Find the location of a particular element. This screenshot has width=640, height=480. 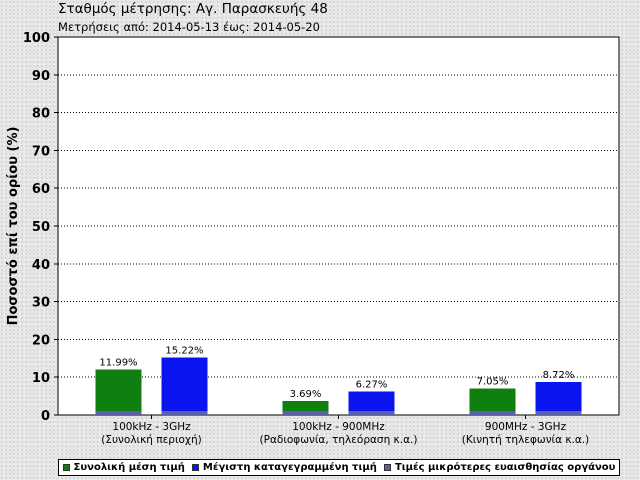

x-tick-label: 100kHz - 900MHz is located at coordinates (338, 427).